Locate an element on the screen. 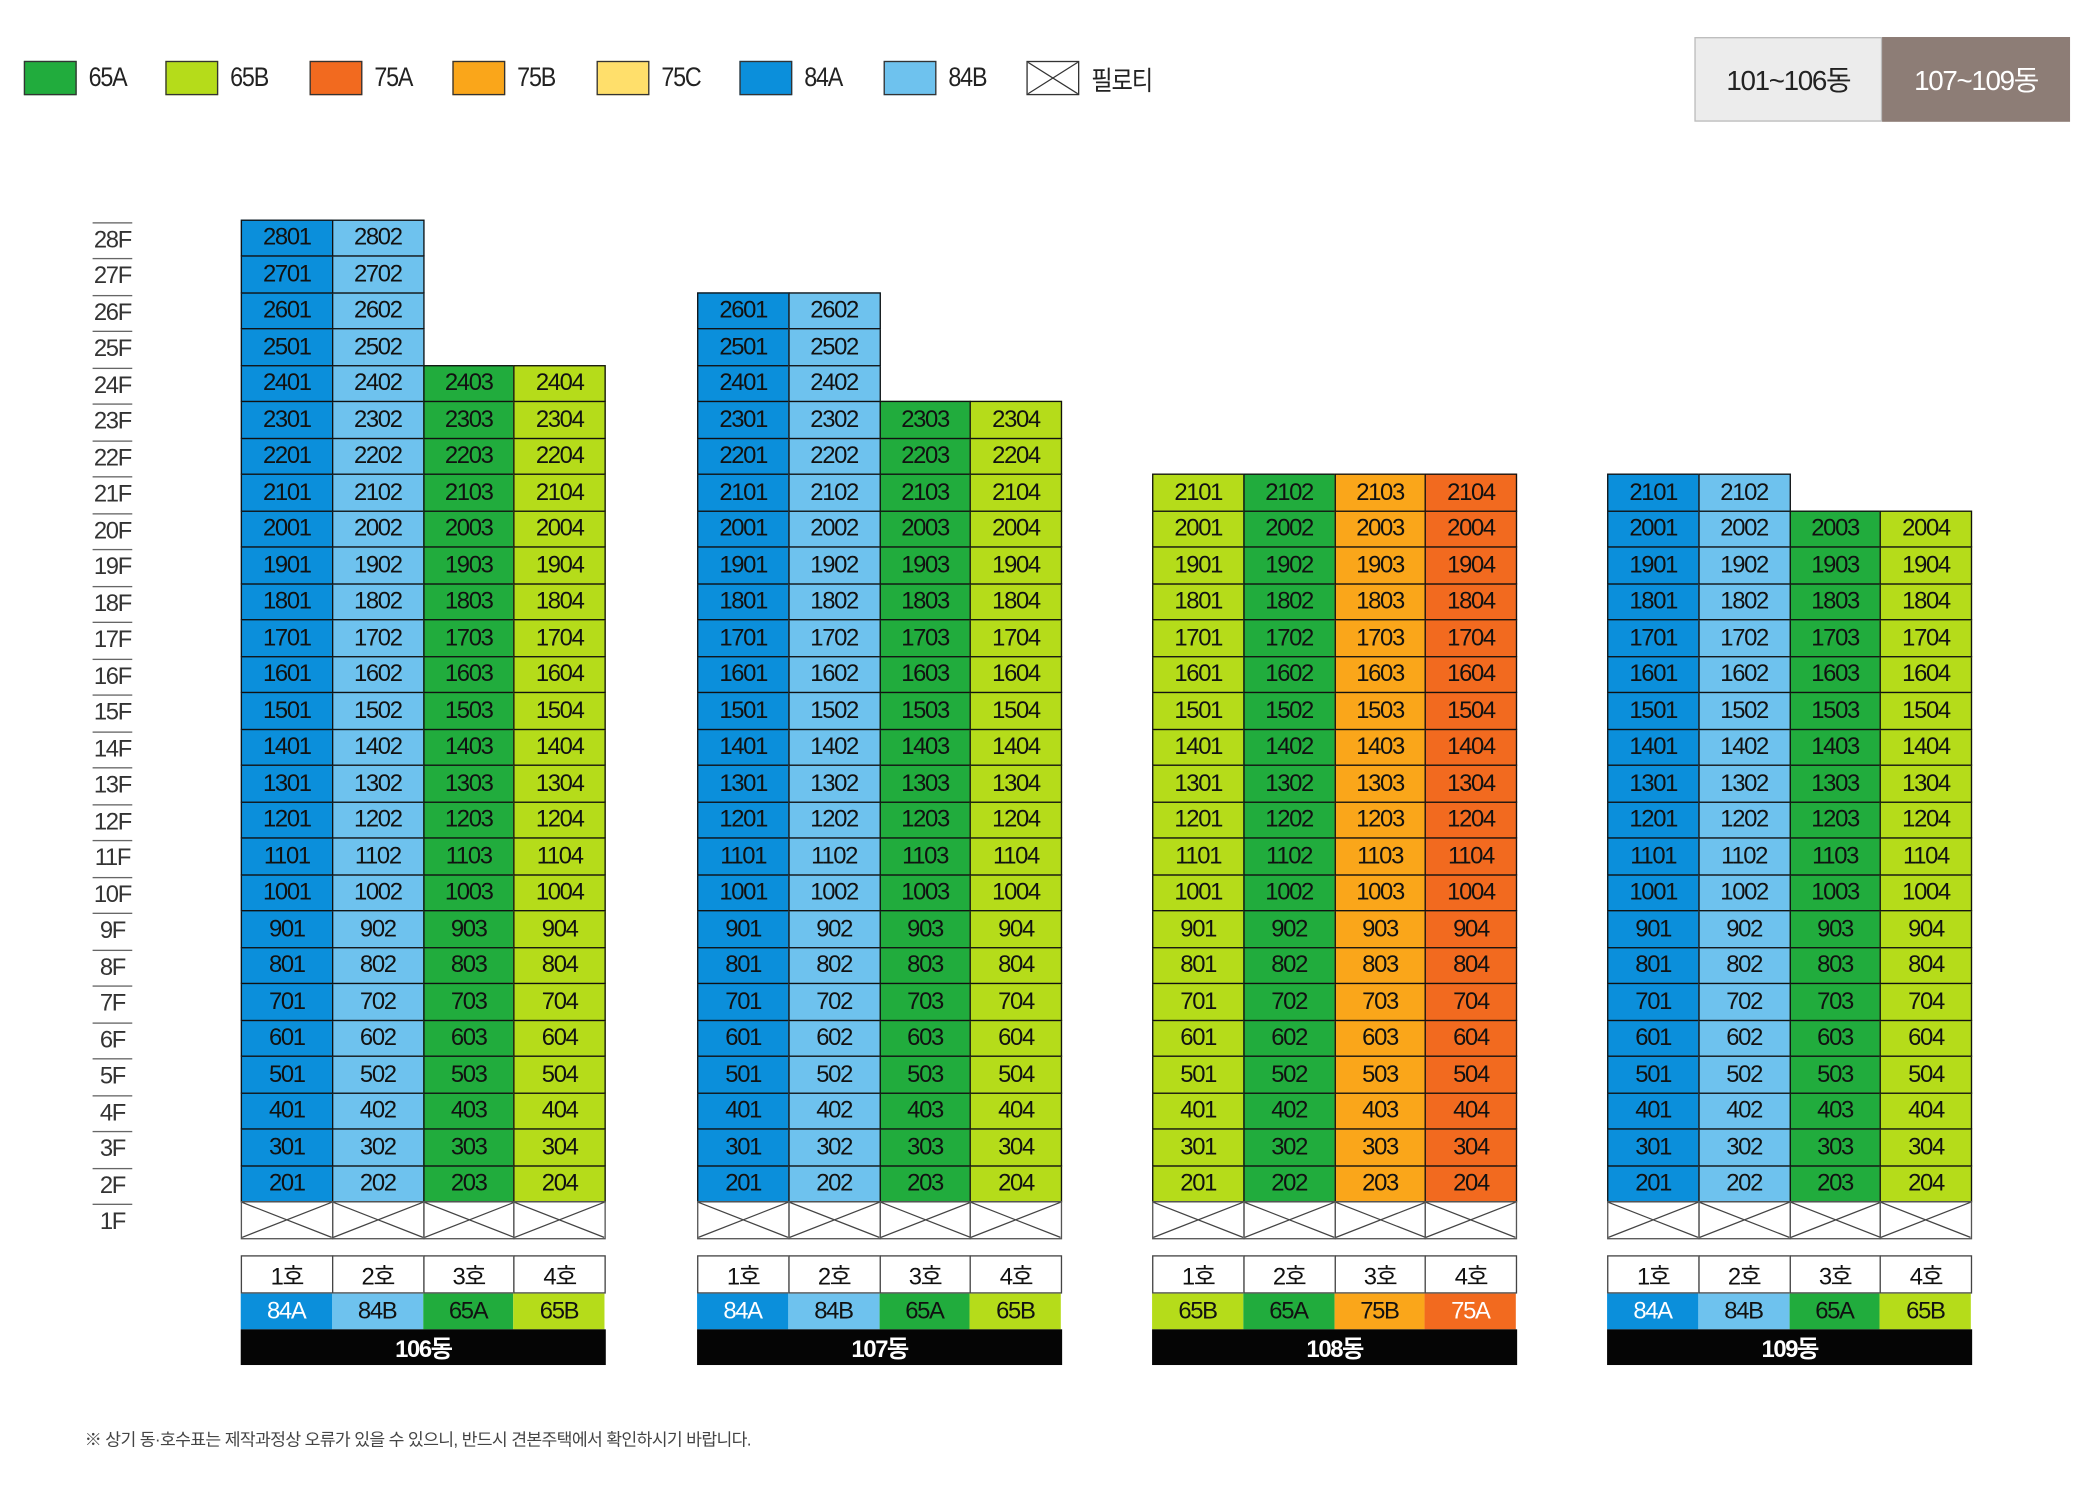 The height and width of the screenshot is (1507, 2074). type-label: 84A is located at coordinates (286, 1311).